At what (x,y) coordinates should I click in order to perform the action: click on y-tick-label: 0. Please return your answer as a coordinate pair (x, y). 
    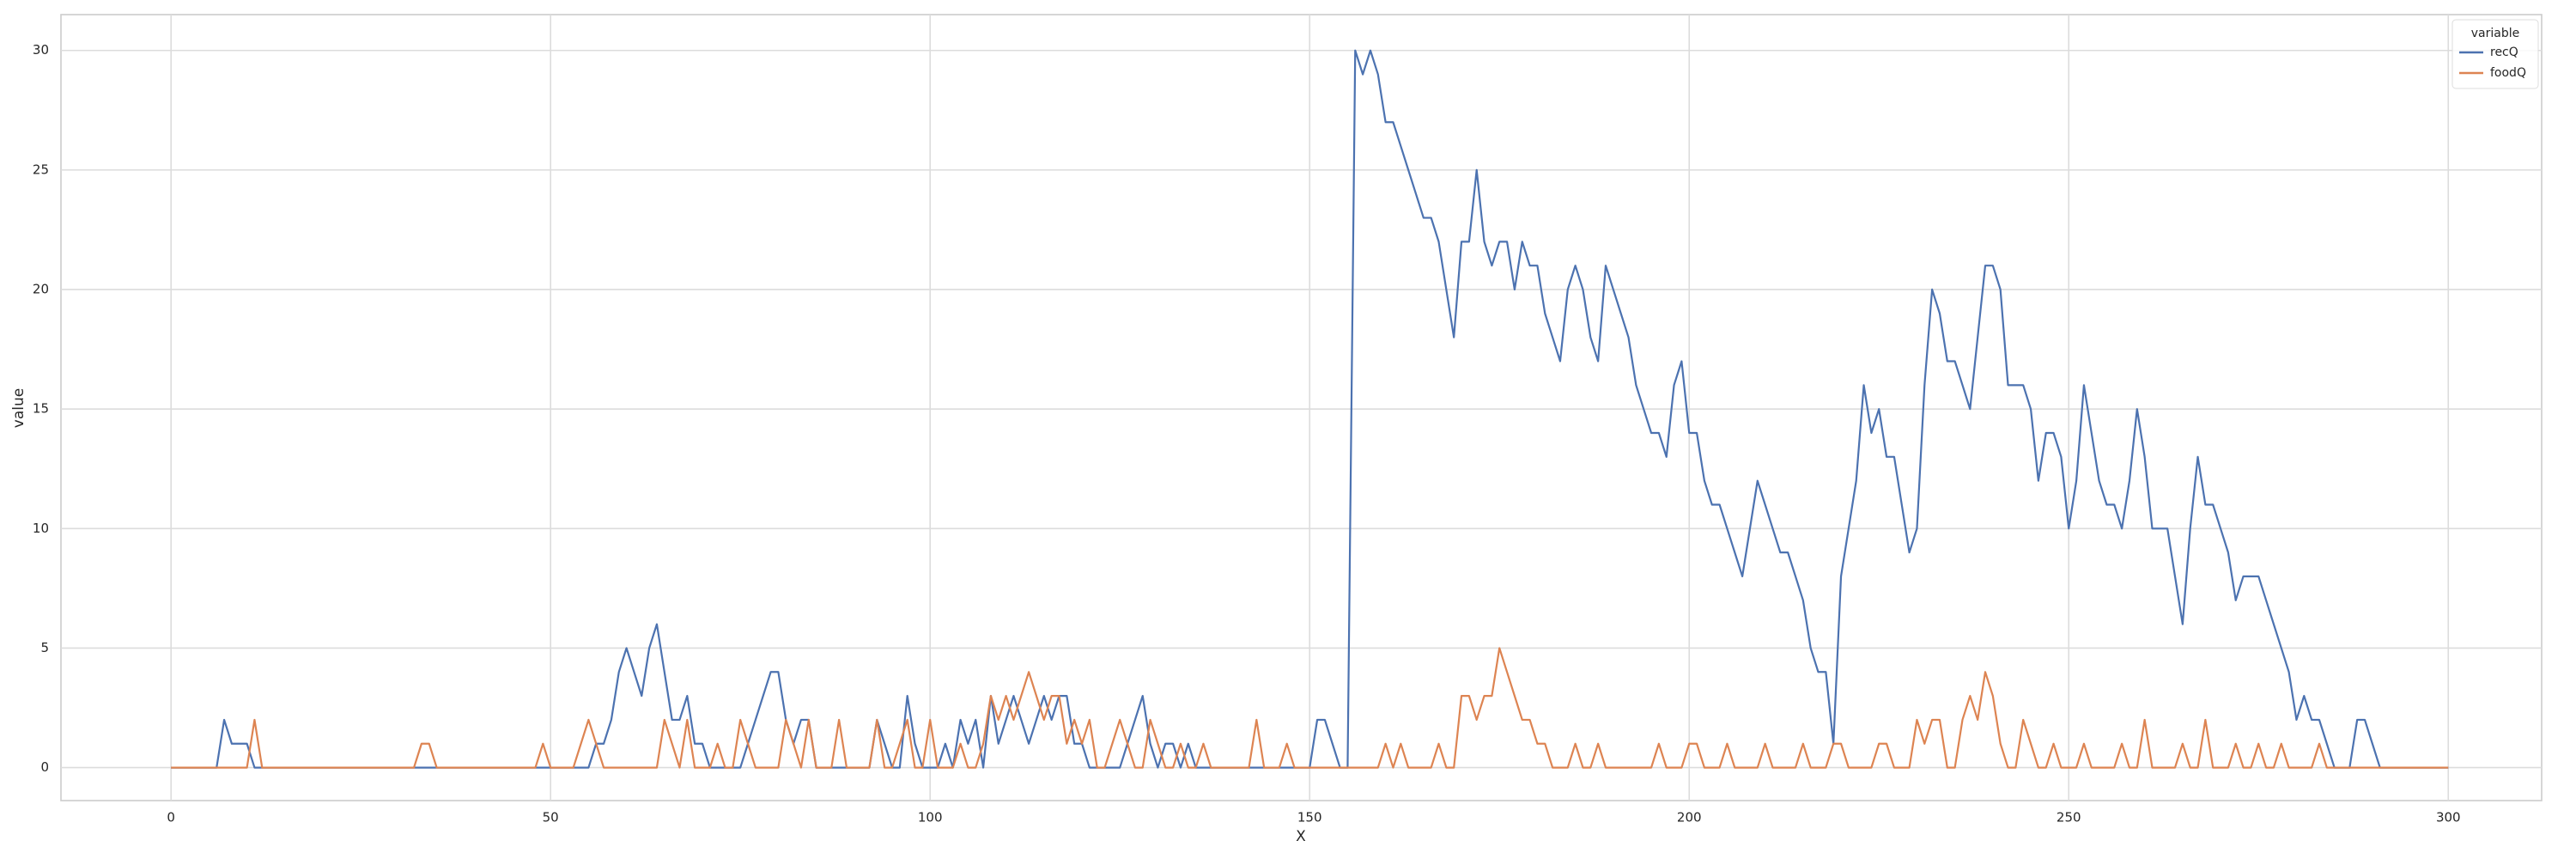
    Looking at the image, I should click on (44, 767).